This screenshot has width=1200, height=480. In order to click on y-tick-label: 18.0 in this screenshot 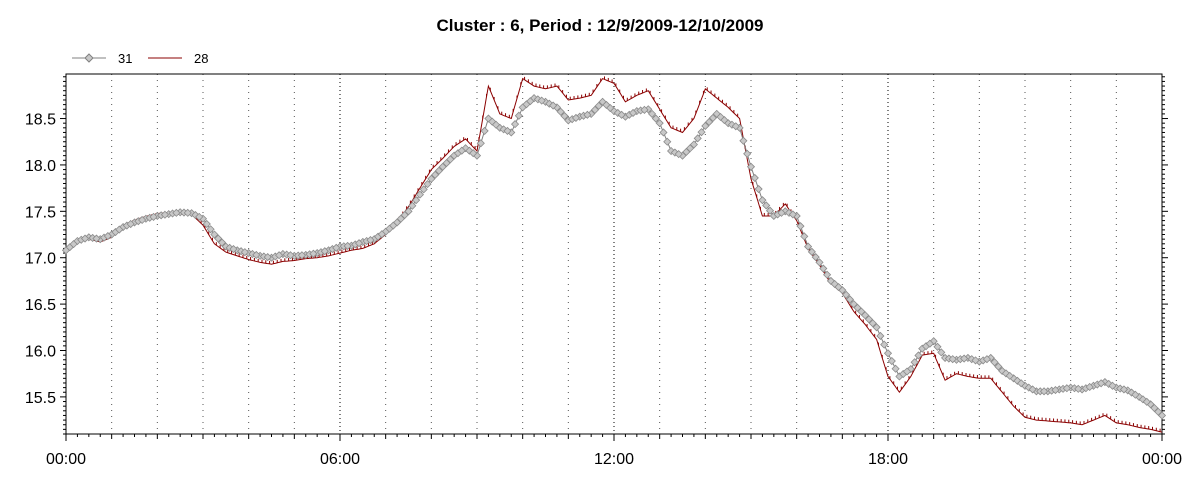, I will do `click(40, 166)`.